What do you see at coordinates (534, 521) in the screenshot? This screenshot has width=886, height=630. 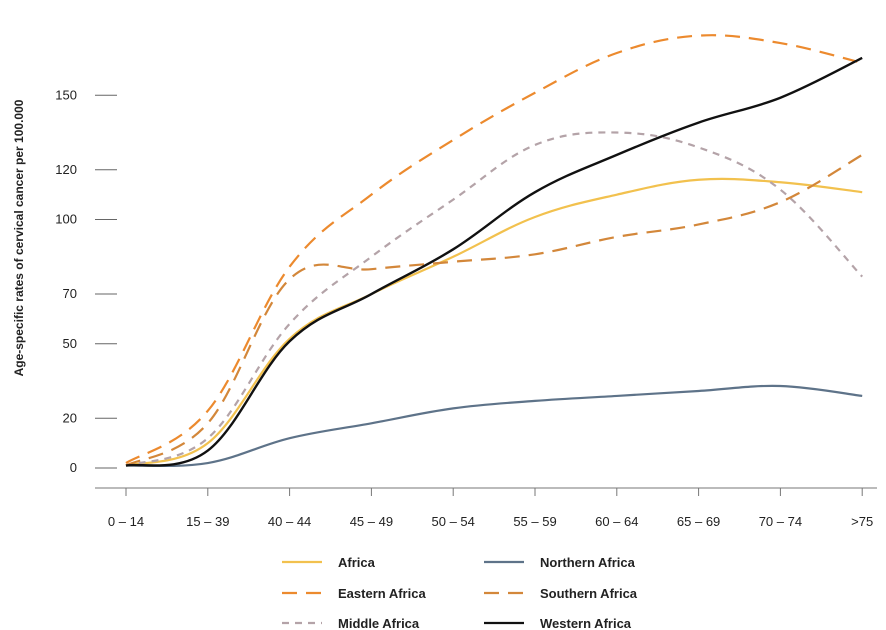 I see `x-tick-label: 55 – 59` at bounding box center [534, 521].